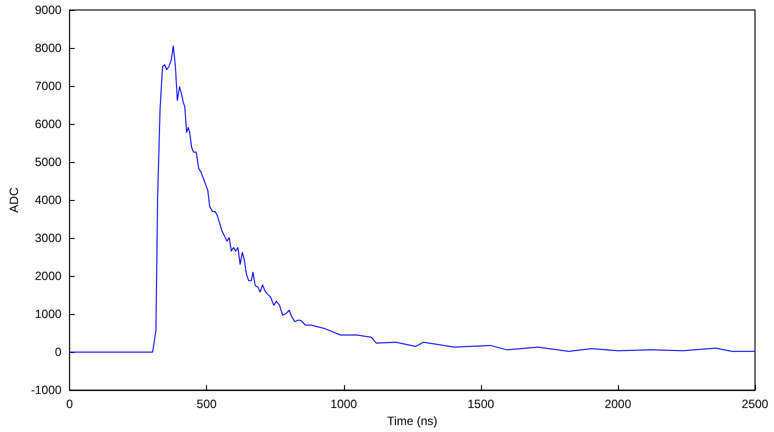 Image resolution: width=774 pixels, height=432 pixels. What do you see at coordinates (58, 352) in the screenshot?
I see `y-tick-label: 0` at bounding box center [58, 352].